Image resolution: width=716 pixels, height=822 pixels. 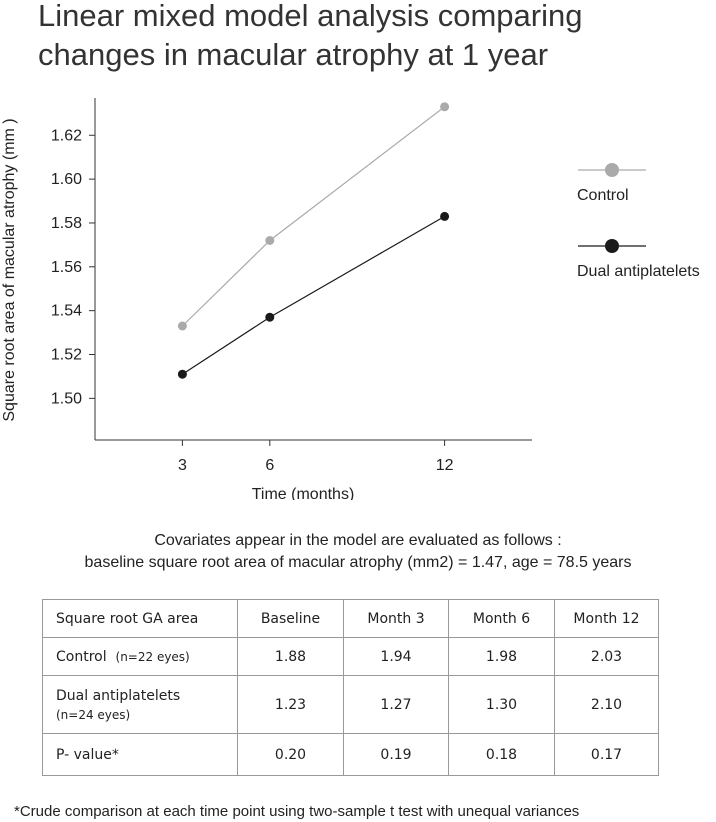 What do you see at coordinates (396, 704) in the screenshot?
I see `table-cell: 1.27` at bounding box center [396, 704].